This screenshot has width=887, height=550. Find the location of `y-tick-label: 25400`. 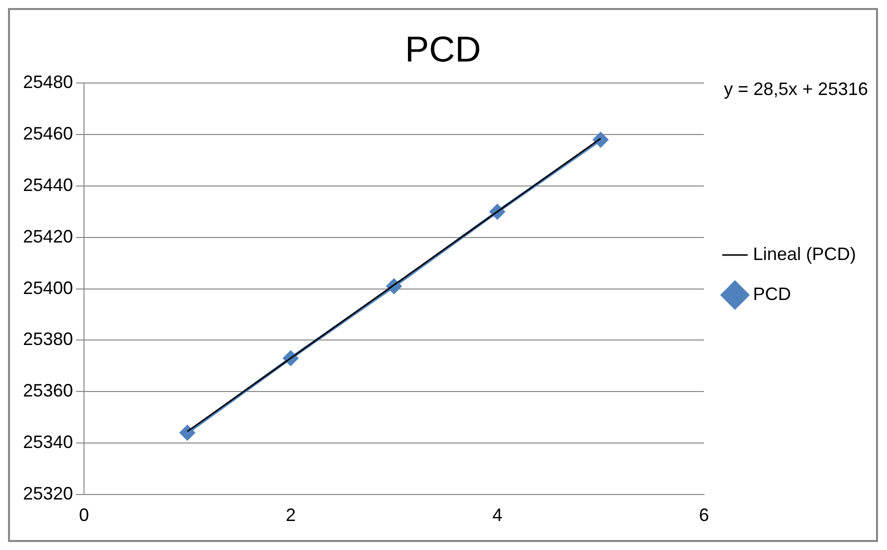

y-tick-label: 25400 is located at coordinates (48, 288).